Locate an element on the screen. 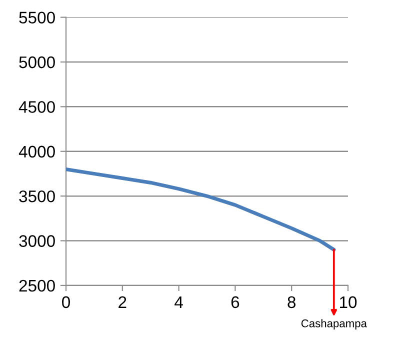 This screenshot has height=346, width=400. y-tick-label: 4500 is located at coordinates (36, 107).